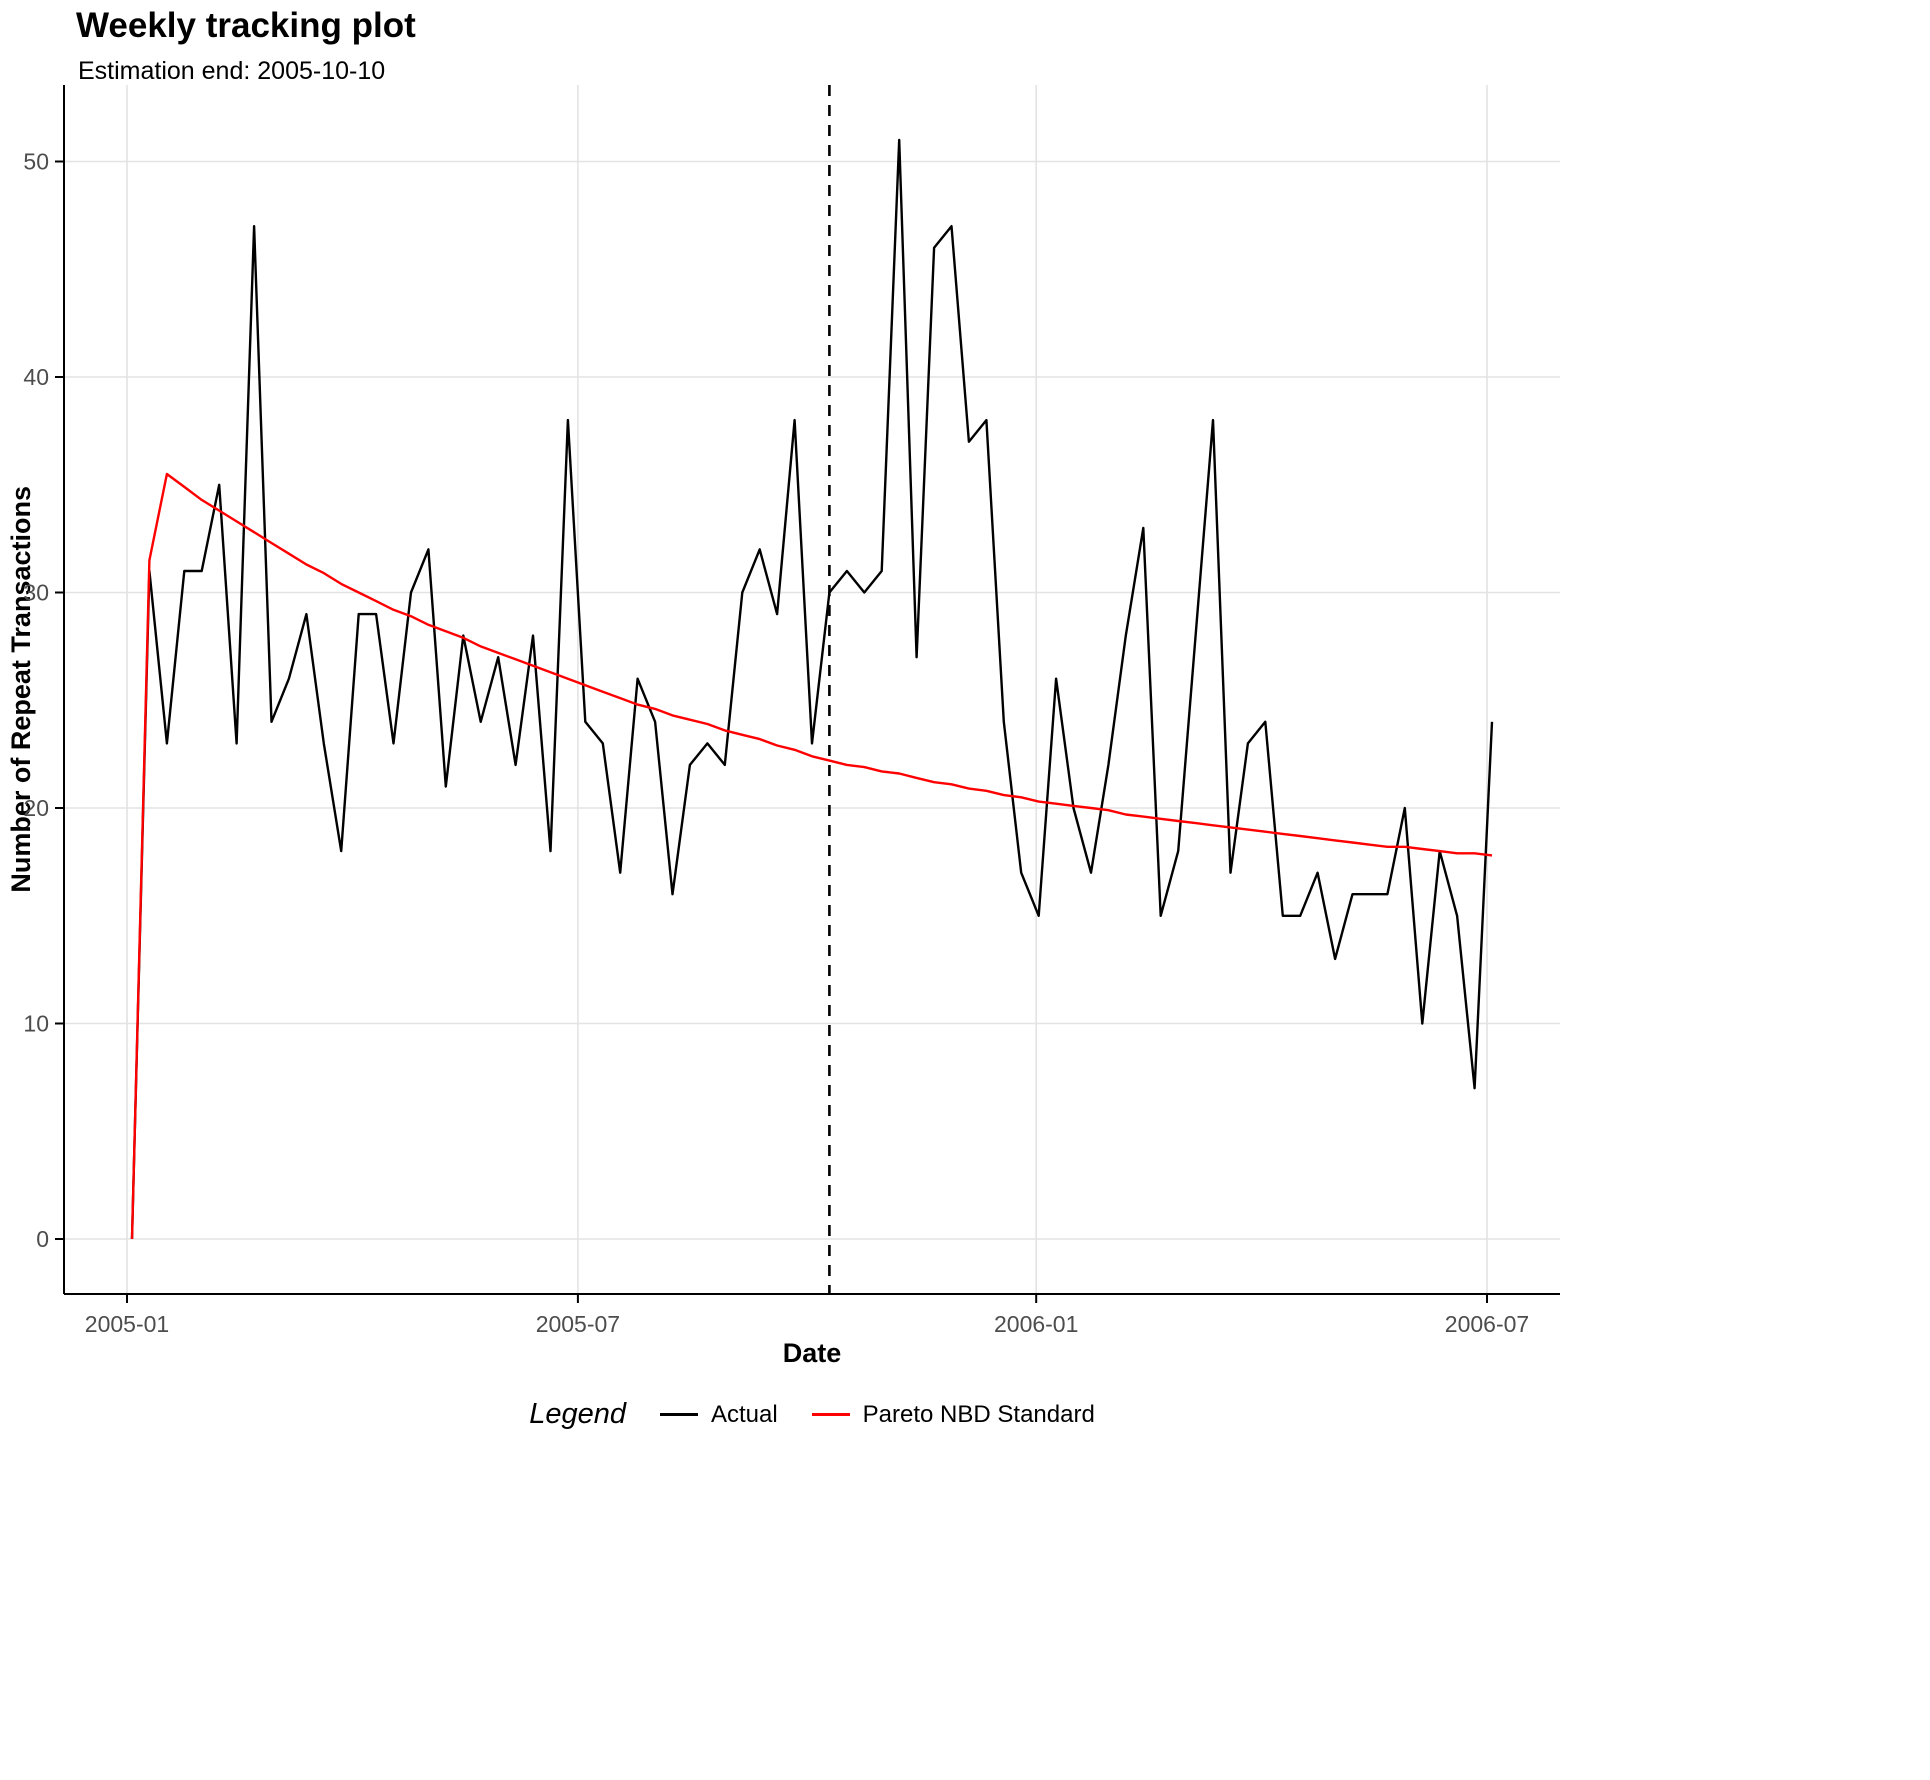 The image size is (1930, 1780). What do you see at coordinates (812, 1353) in the screenshot?
I see `x-axis-title: Date` at bounding box center [812, 1353].